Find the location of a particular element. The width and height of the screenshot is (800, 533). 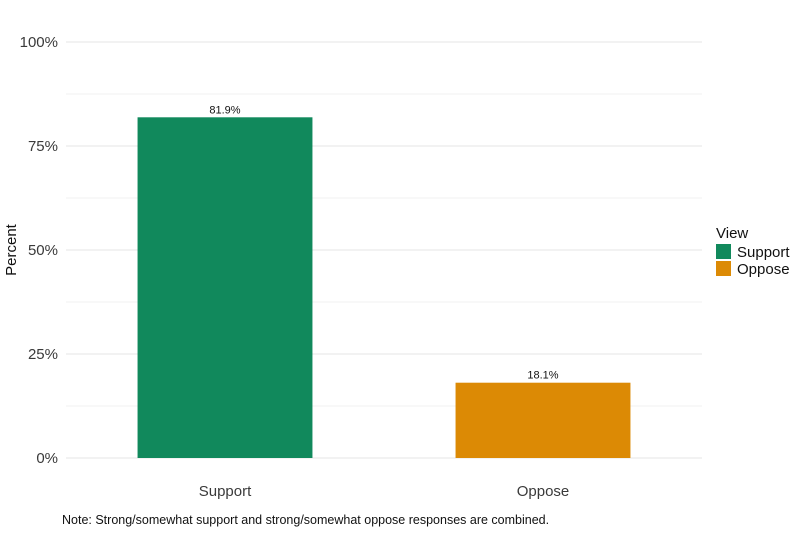

bar-oppose is located at coordinates (543, 420).